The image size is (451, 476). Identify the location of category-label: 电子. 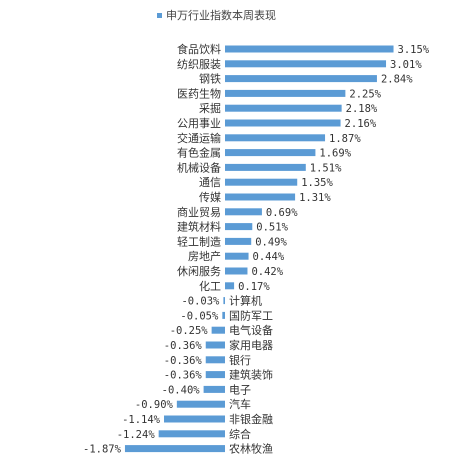
(240, 389).